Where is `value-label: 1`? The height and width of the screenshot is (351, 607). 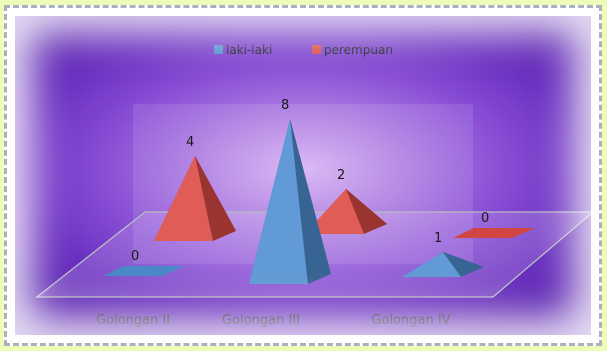 value-label: 1 is located at coordinates (438, 238).